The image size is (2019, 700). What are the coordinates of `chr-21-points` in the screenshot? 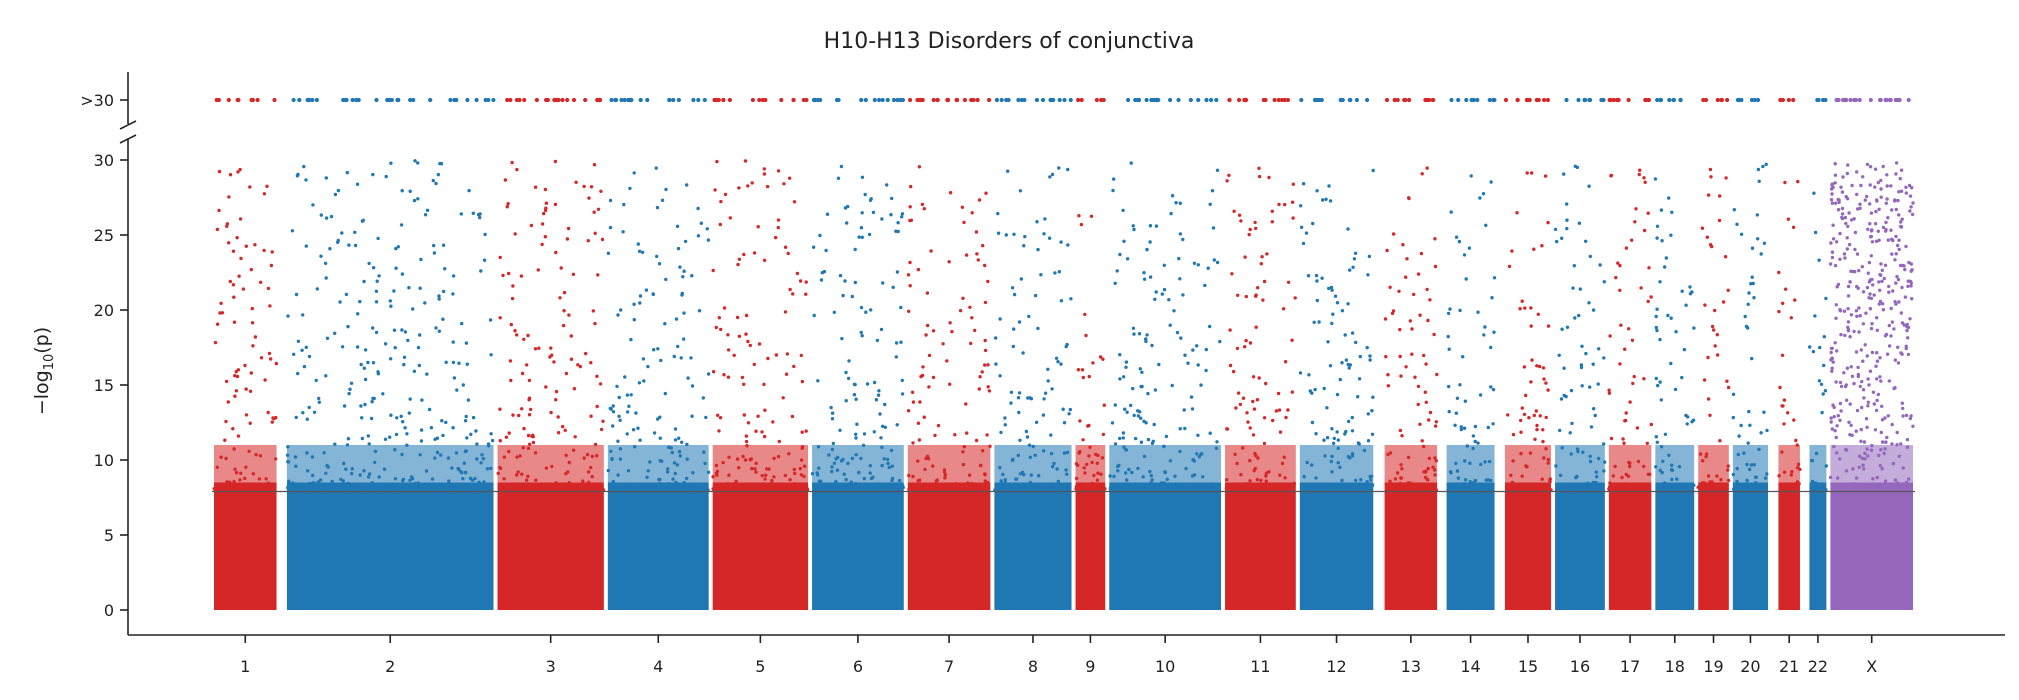 It's located at (1789, 394).